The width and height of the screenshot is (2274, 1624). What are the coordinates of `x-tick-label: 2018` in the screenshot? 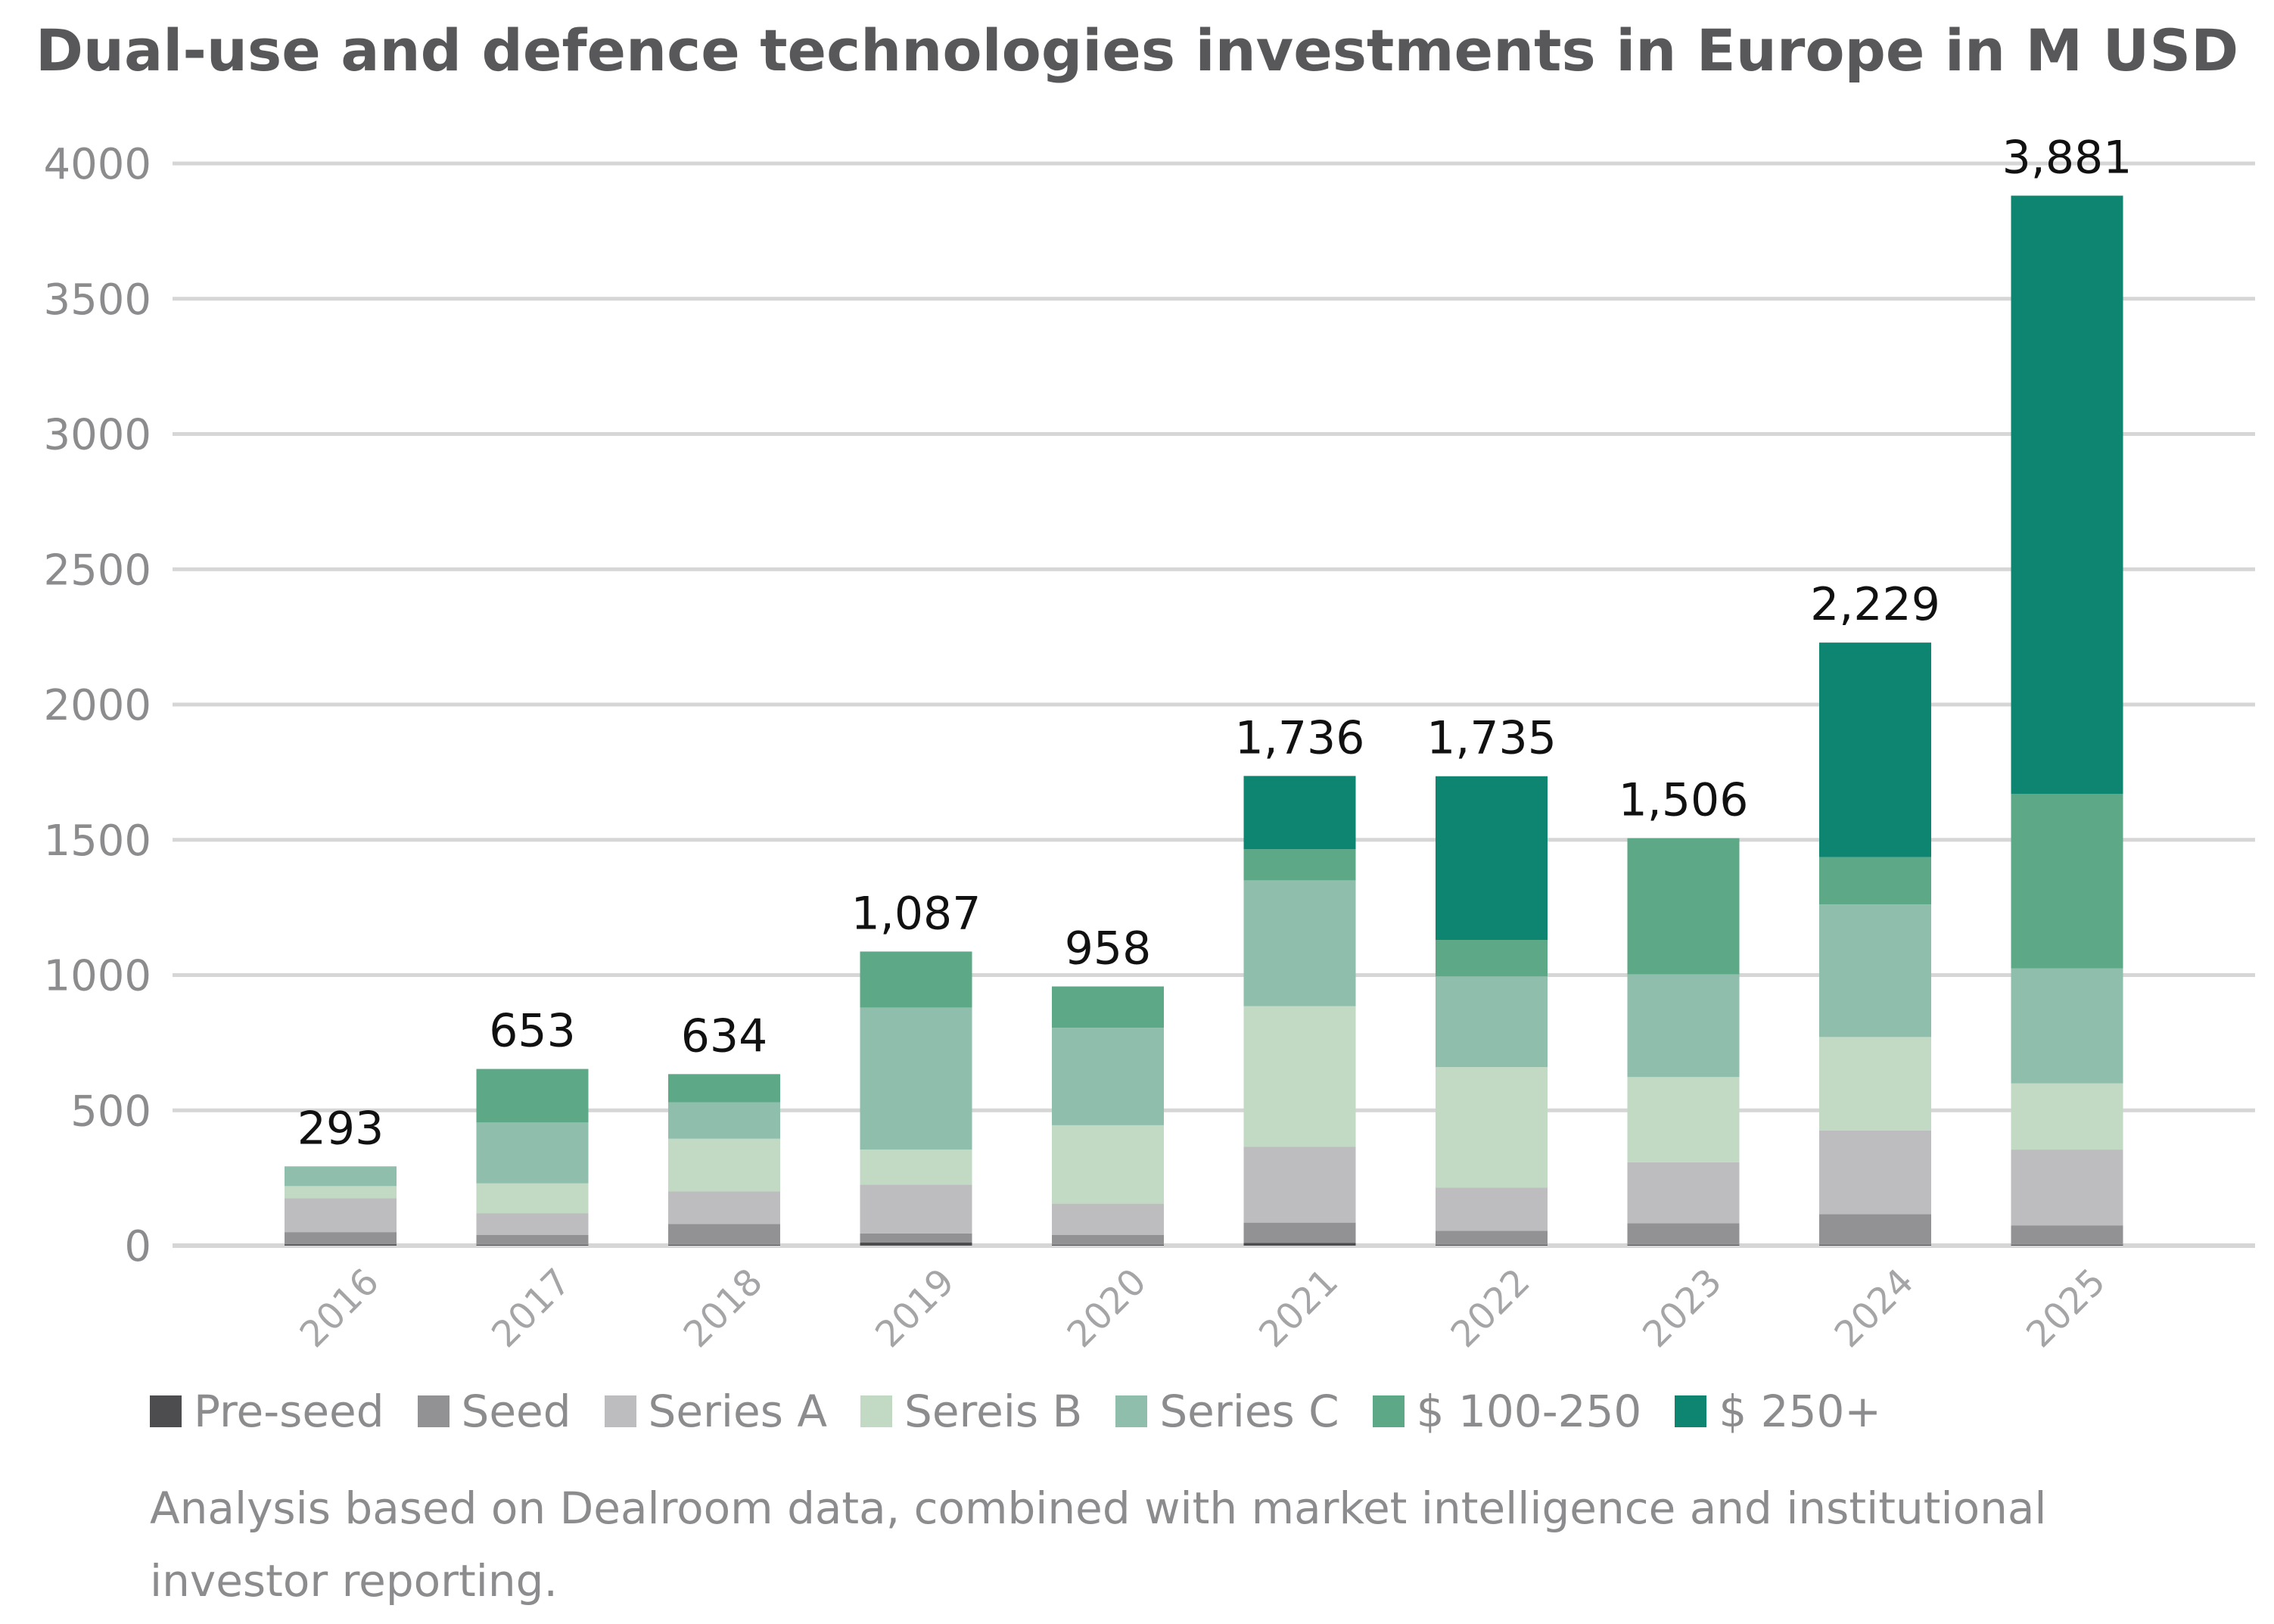 It's located at (723, 1309).